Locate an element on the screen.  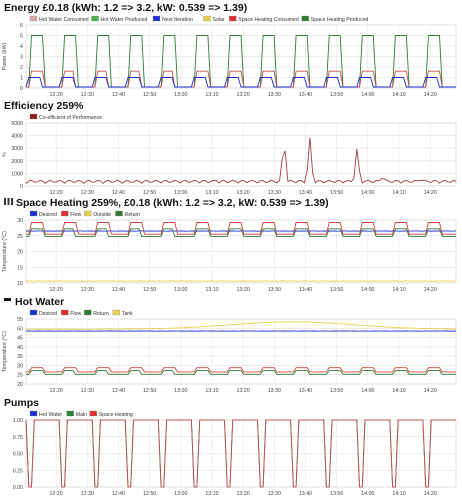
section-title-efficiency: Efficiency 259% is located at coordinates (44, 106).